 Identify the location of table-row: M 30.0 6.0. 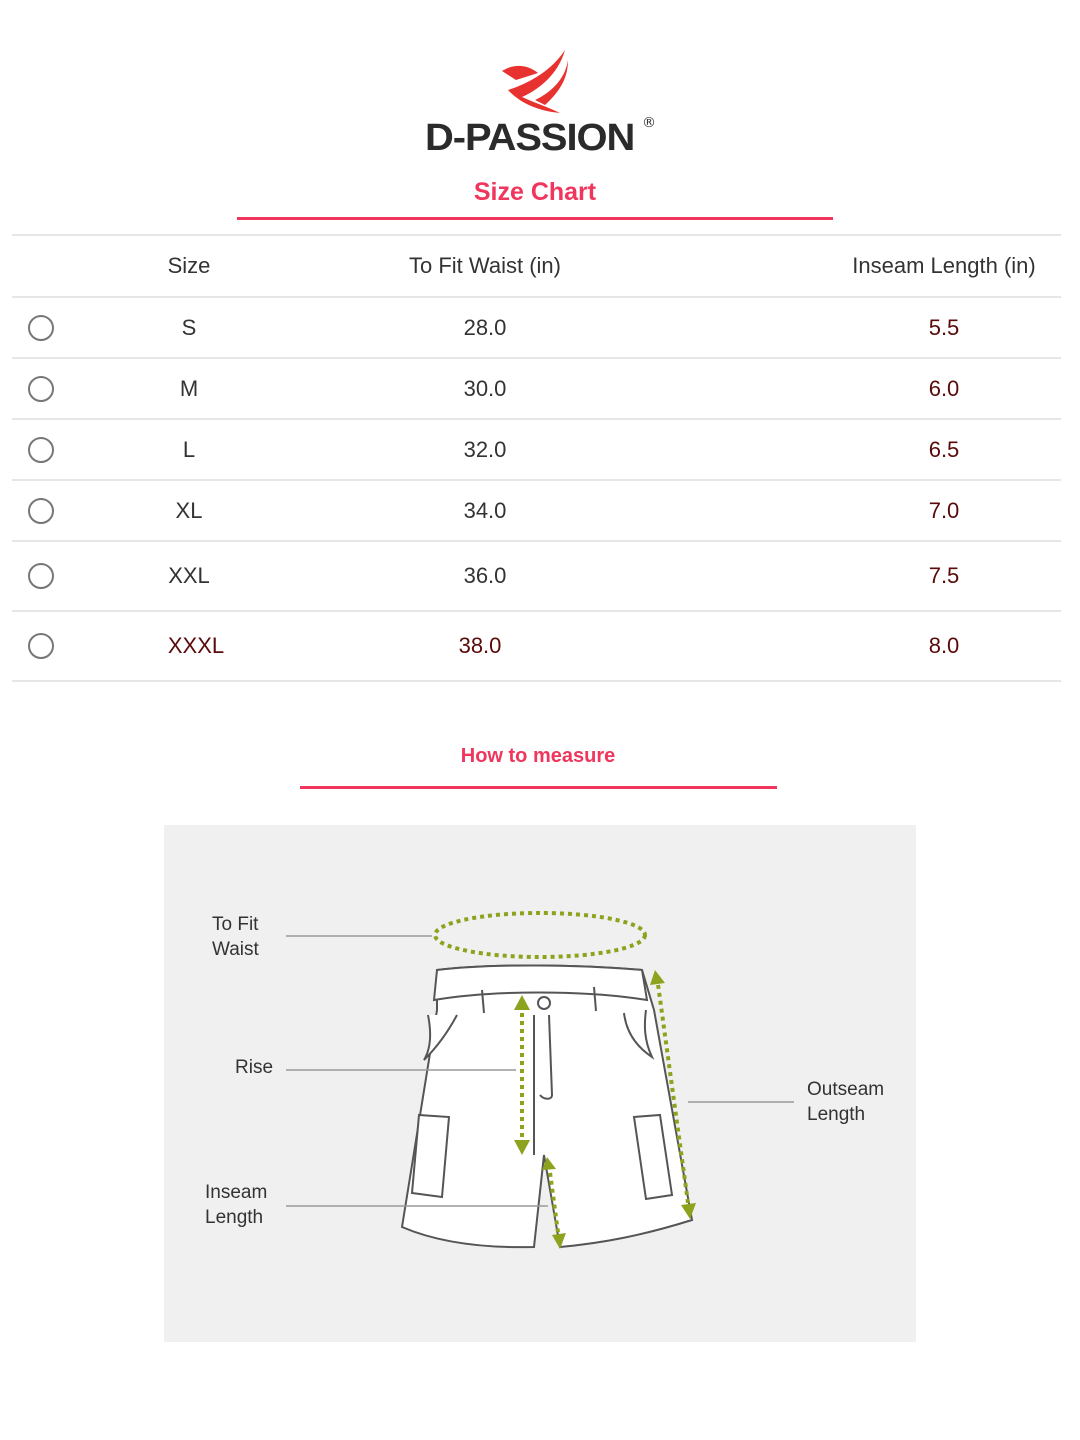
(536, 387).